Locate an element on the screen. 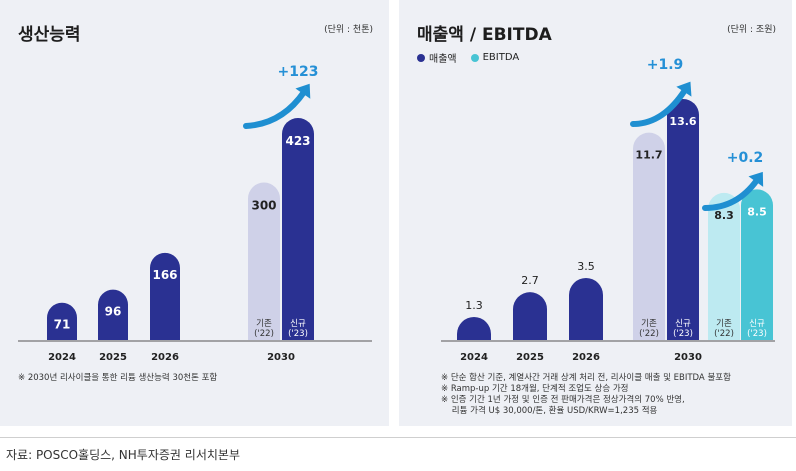  ebitda-growth-label: +0.2 is located at coordinates (745, 158).